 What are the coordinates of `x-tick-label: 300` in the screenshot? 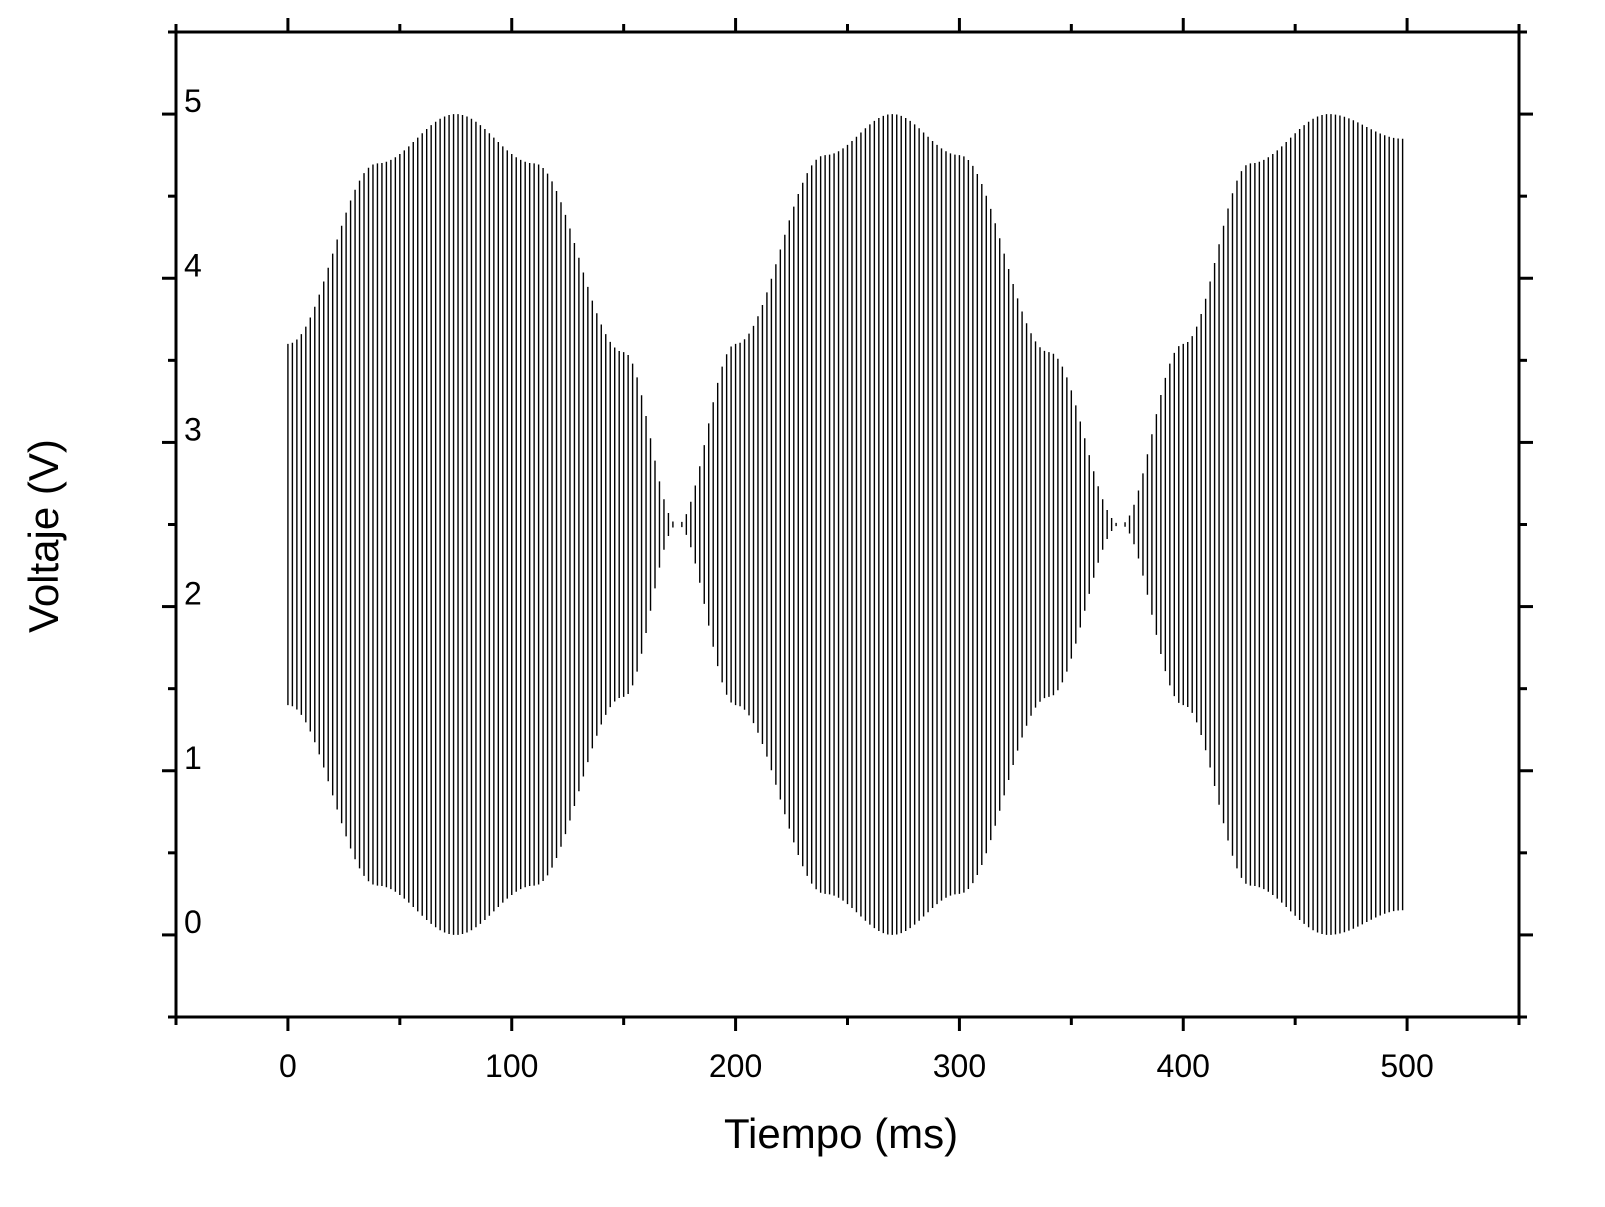 It's located at (959, 1066).